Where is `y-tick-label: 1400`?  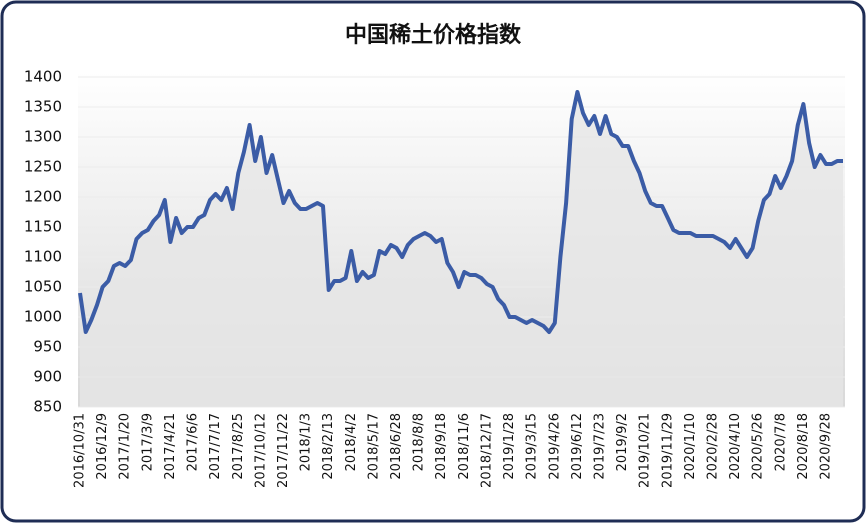 y-tick-label: 1400 is located at coordinates (43, 77).